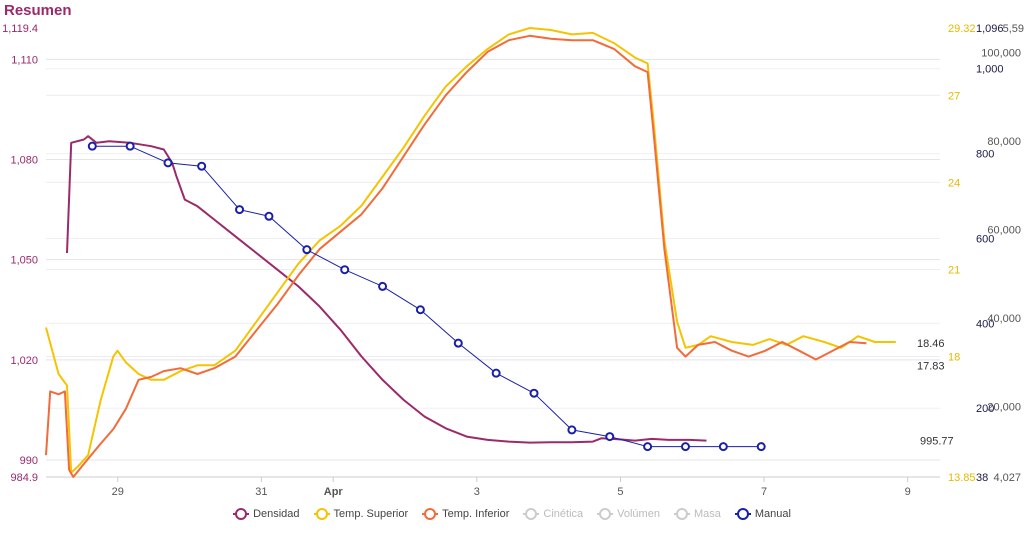 The width and height of the screenshot is (1024, 551). Describe the element at coordinates (24, 478) in the screenshot. I see `density-min-label: 984.9` at that location.